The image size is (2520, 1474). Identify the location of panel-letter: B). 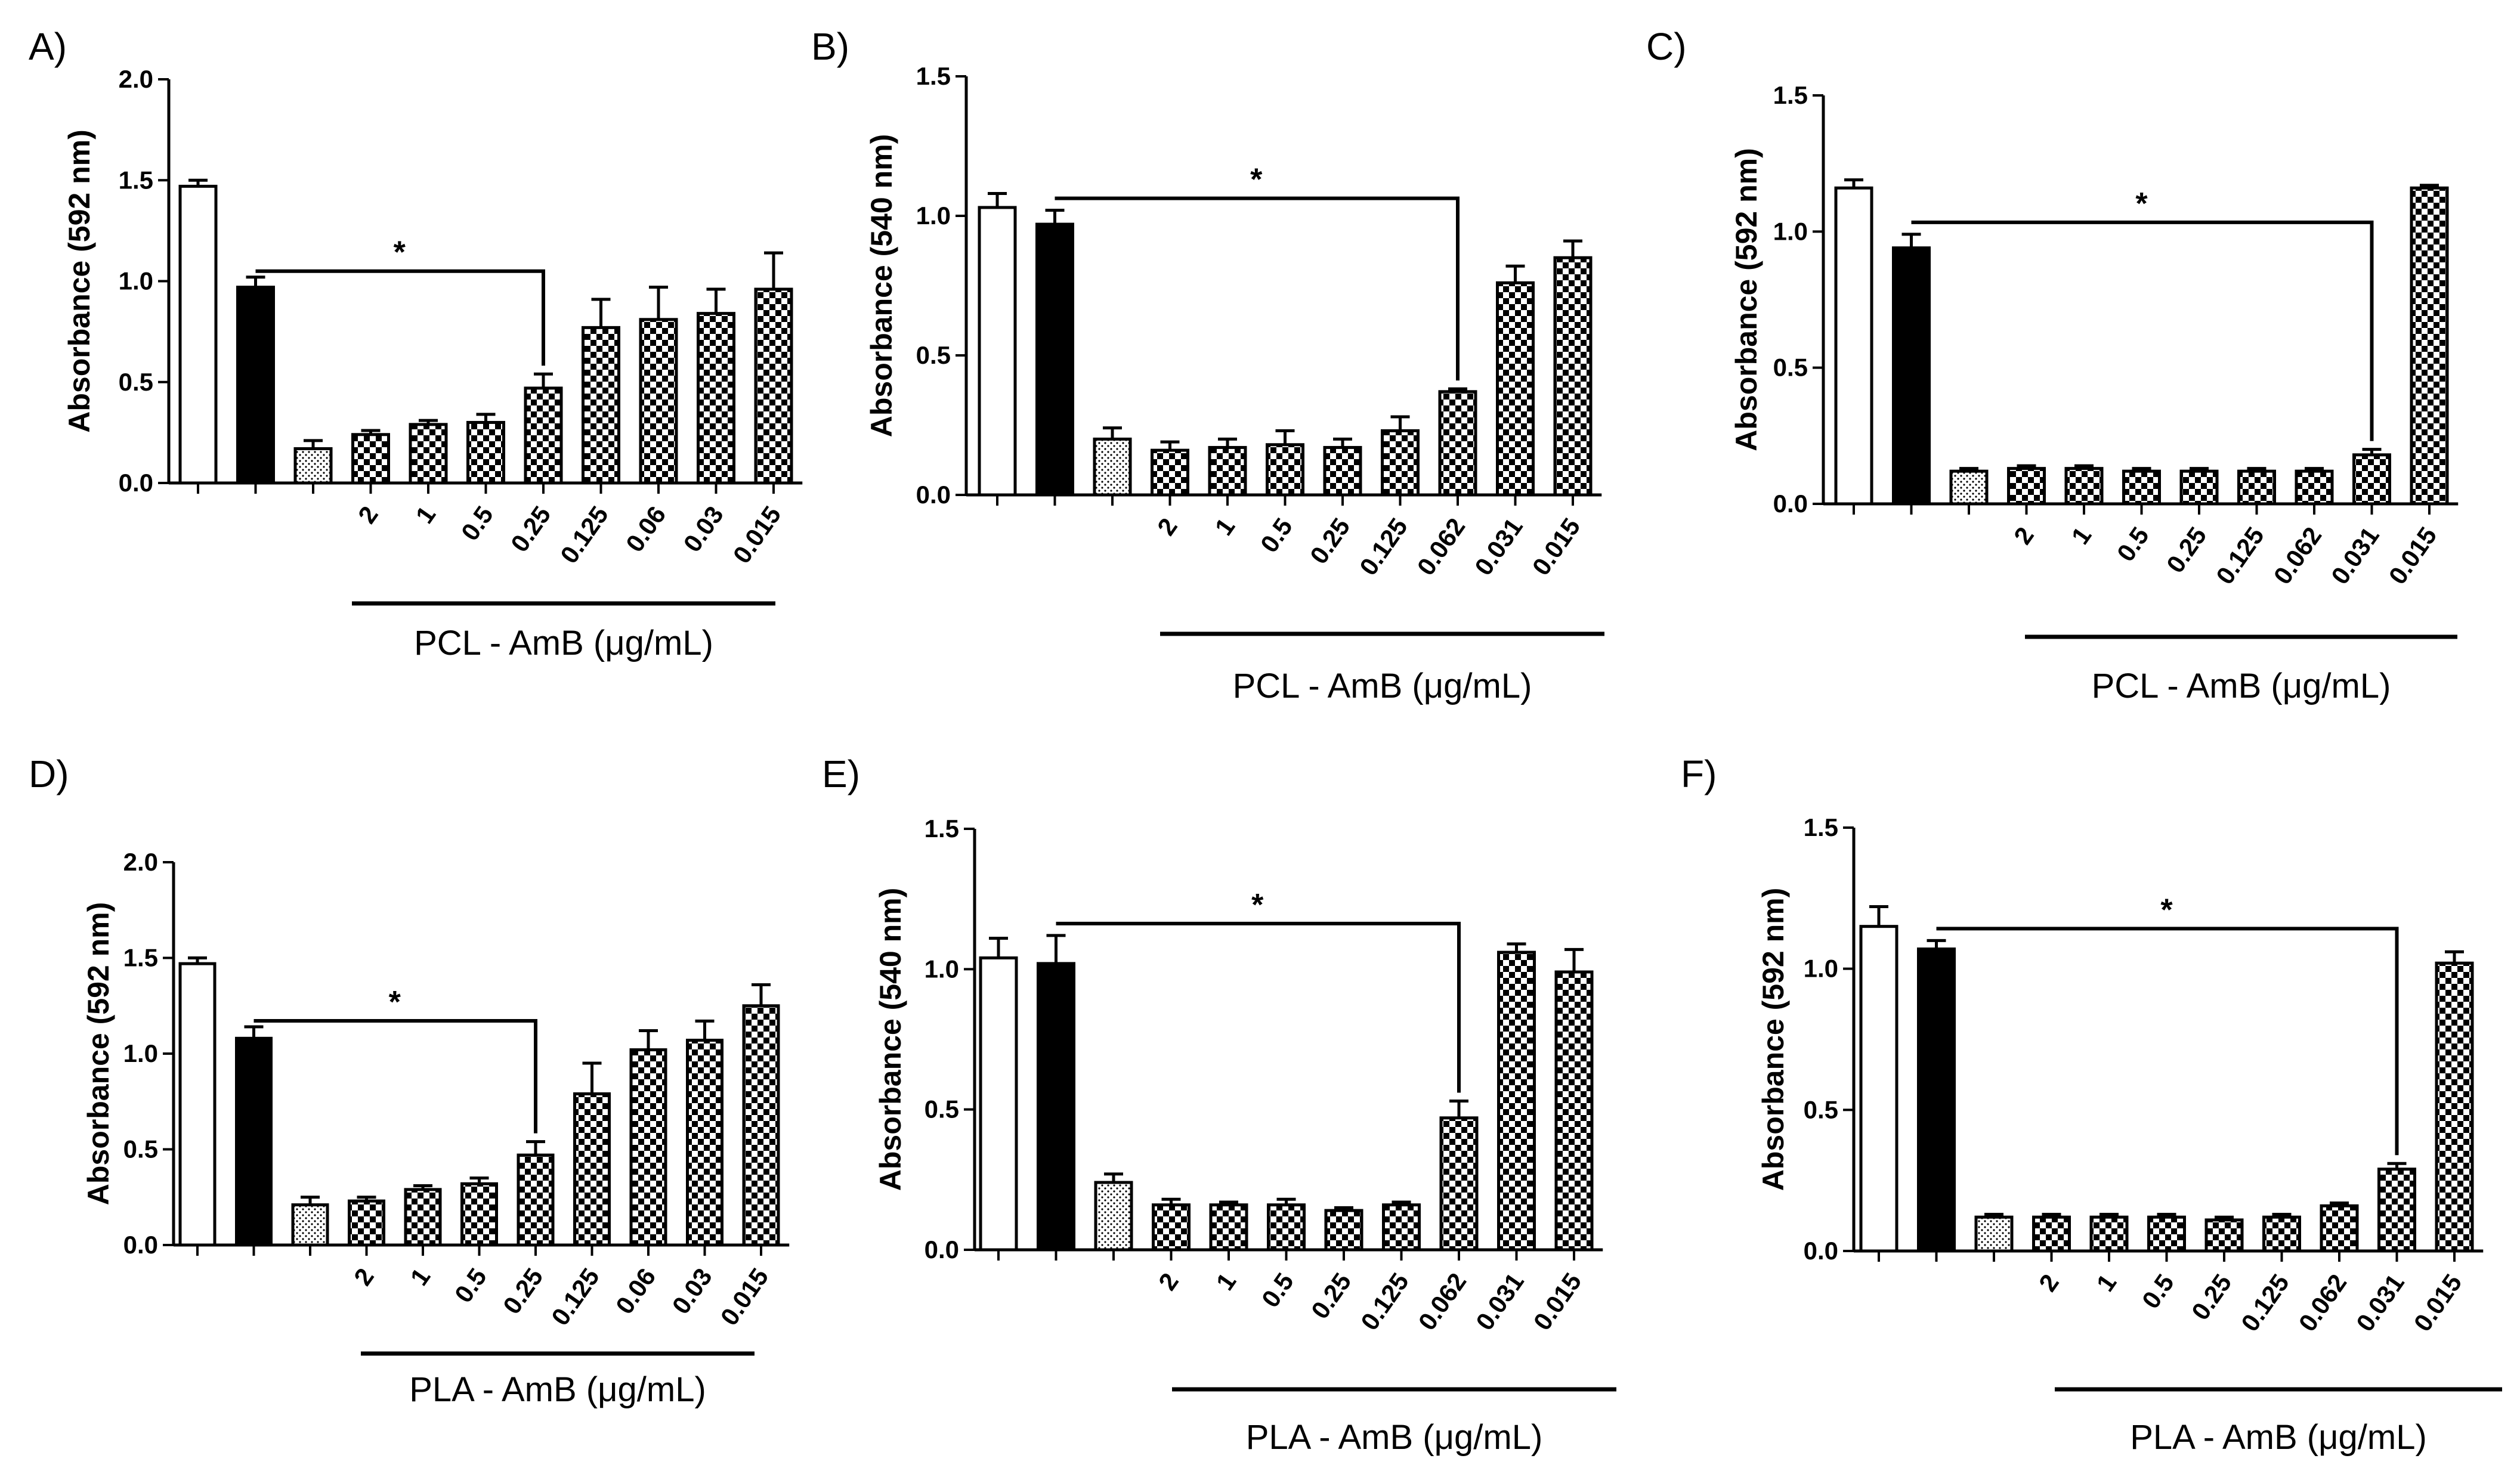
(830, 46).